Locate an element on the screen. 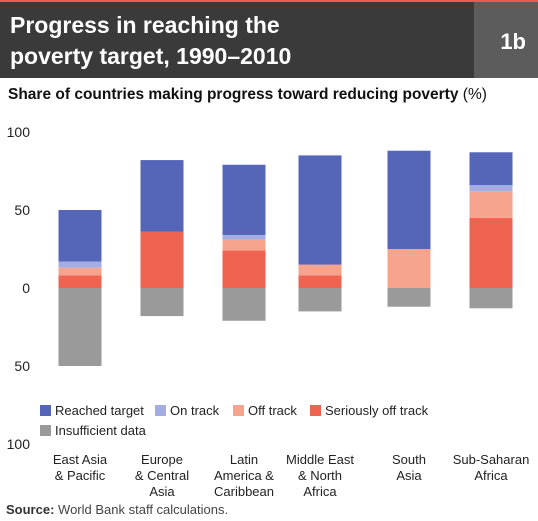 This screenshot has width=538, height=521. source-label: Source: is located at coordinates (30, 509).